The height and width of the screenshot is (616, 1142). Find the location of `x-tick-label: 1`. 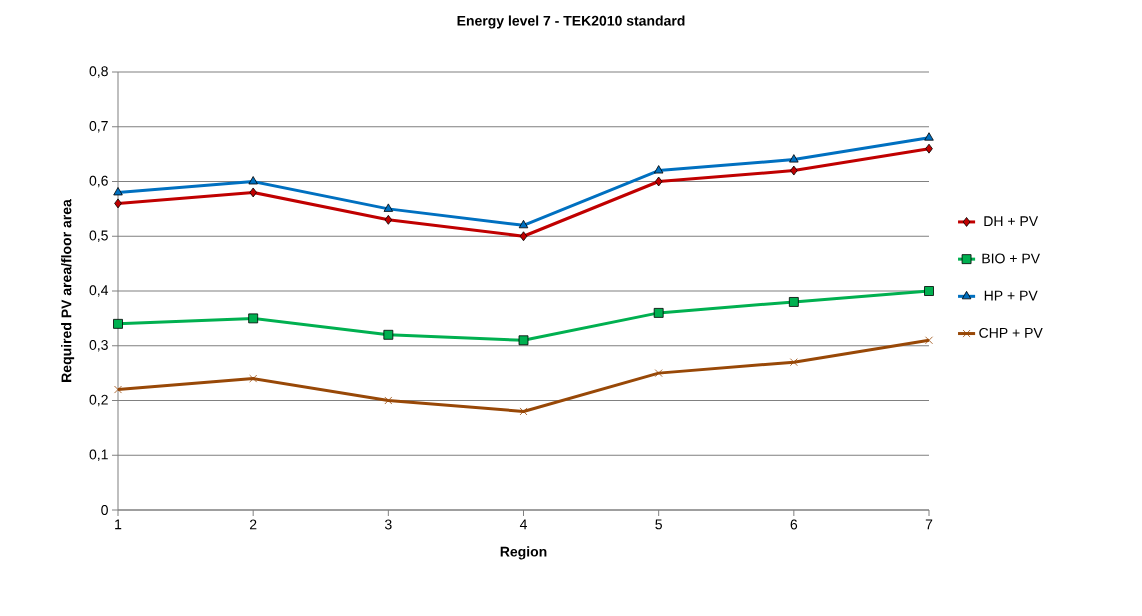

x-tick-label: 1 is located at coordinates (118, 524).